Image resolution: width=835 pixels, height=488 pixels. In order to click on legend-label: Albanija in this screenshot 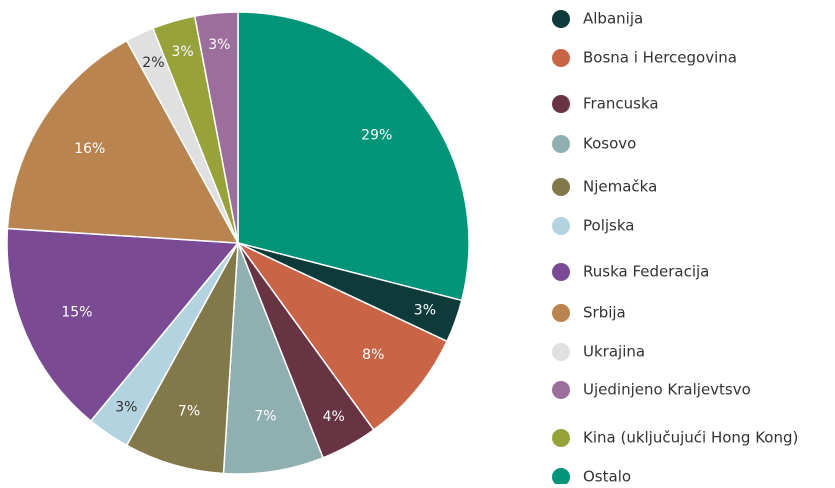, I will do `click(613, 19)`.